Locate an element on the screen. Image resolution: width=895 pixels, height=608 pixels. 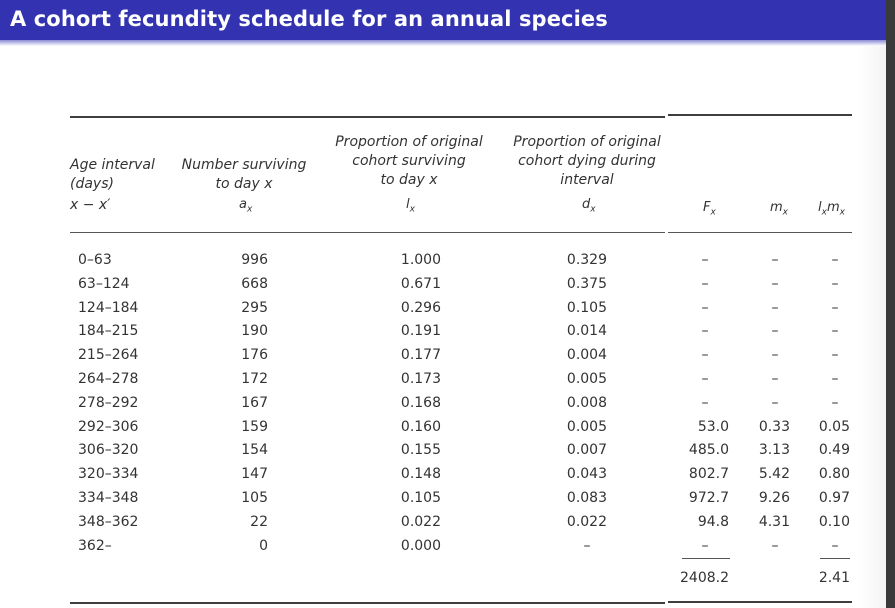
header-fx-symbol: Fx is located at coordinates (709, 209).